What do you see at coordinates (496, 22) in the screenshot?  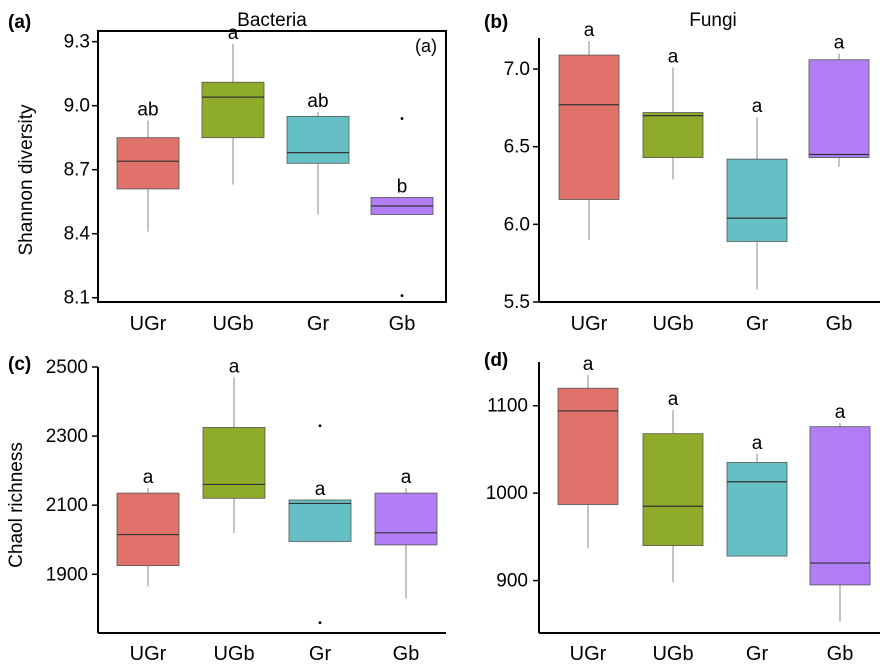 I see `panel-label: (b)` at bounding box center [496, 22].